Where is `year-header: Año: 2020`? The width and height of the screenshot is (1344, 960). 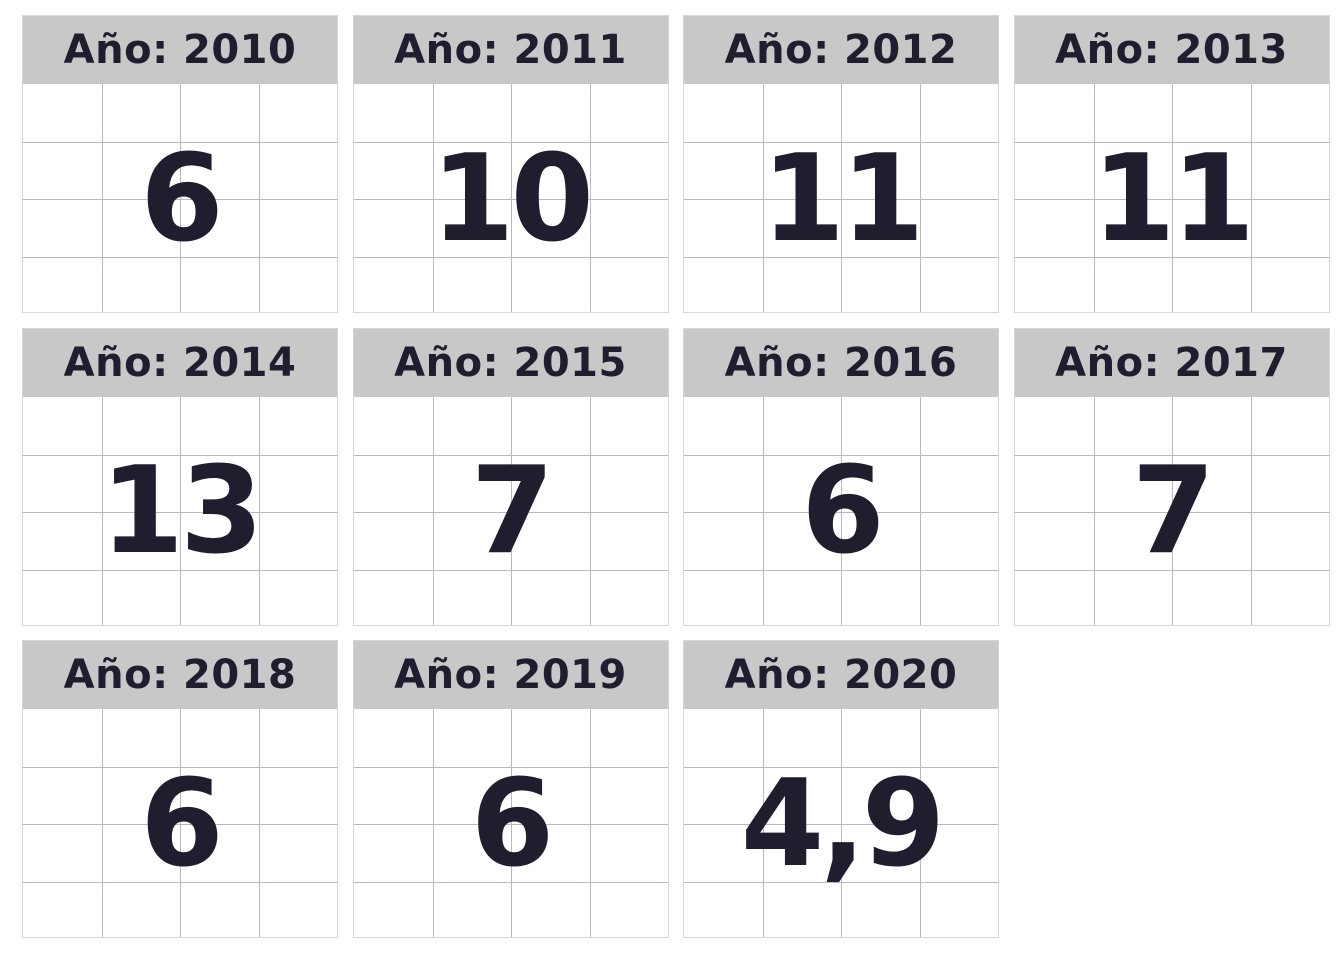 year-header: Año: 2020 is located at coordinates (841, 675).